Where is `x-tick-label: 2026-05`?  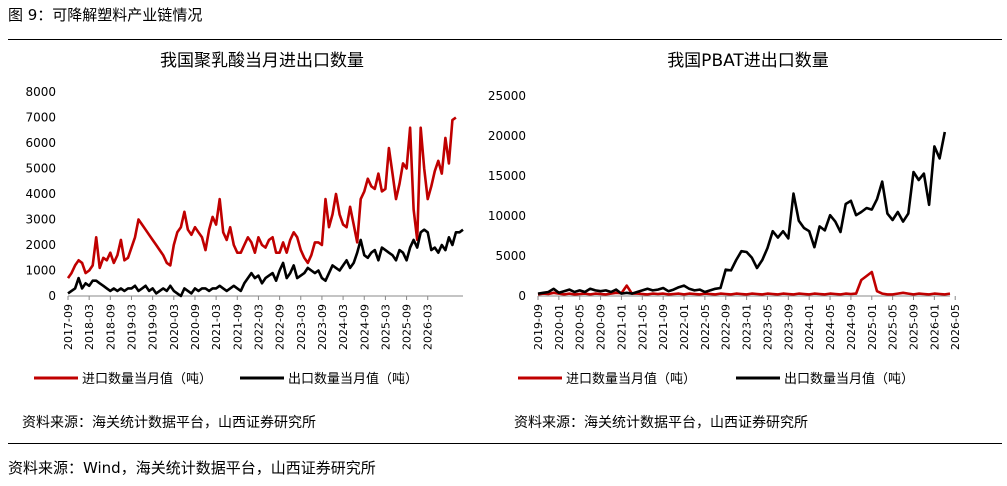 x-tick-label: 2026-05 is located at coordinates (955, 327).